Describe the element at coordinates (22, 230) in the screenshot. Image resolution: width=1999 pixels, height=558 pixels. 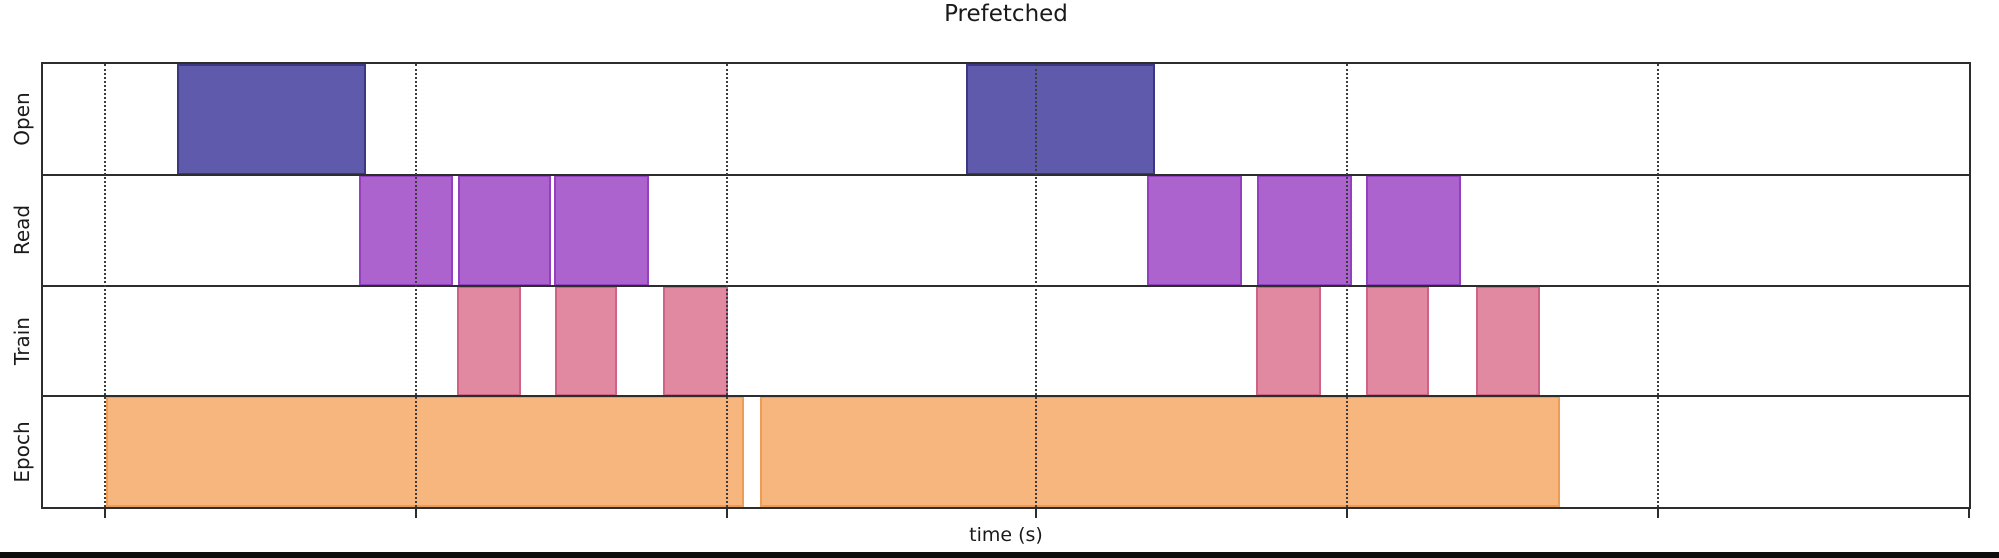
I see `y-axis-label-read: Read` at that location.